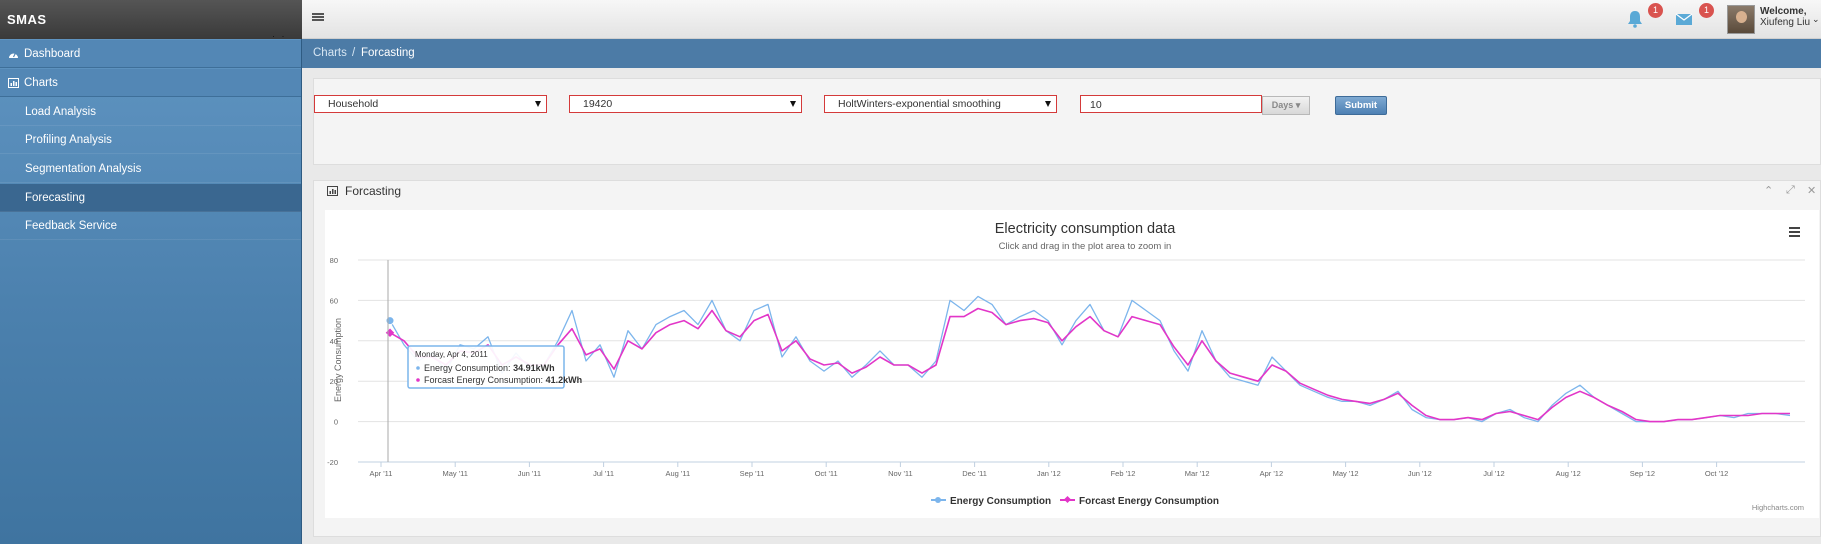 The height and width of the screenshot is (544, 1821). Describe the element at coordinates (338, 360) in the screenshot. I see `y-axis-label: Energy Consumption` at that location.